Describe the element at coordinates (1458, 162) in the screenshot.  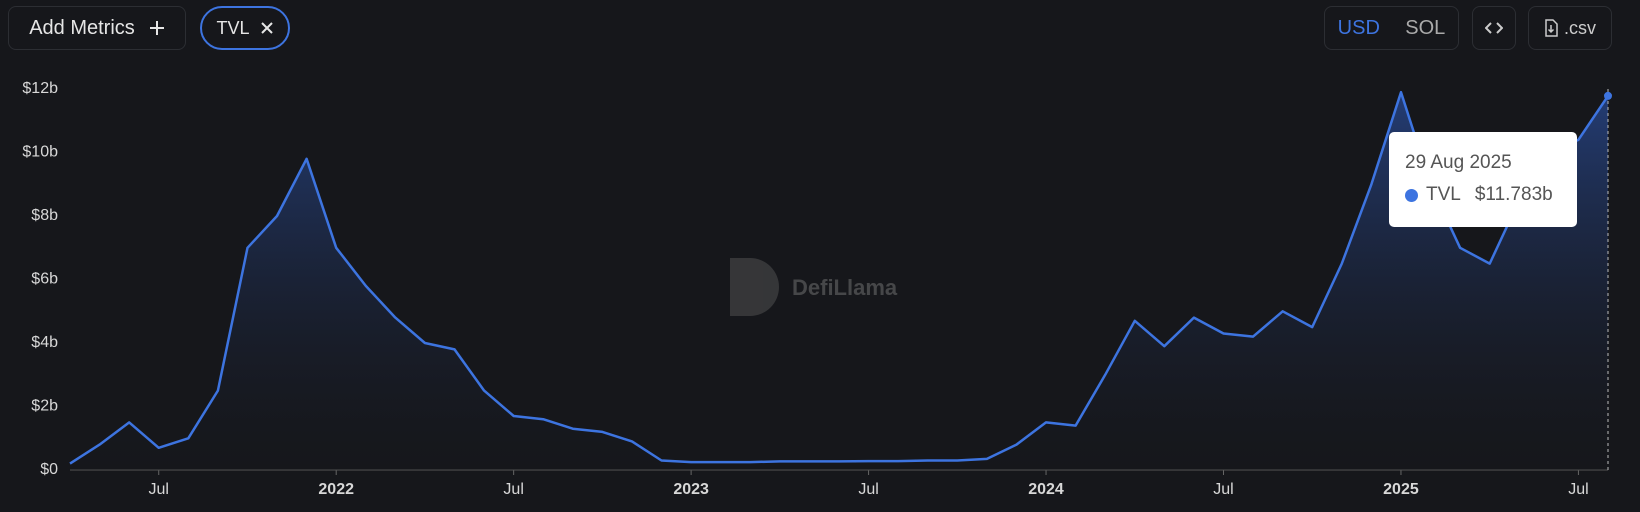
I see `tooltip-date: 29 Aug 2025` at that location.